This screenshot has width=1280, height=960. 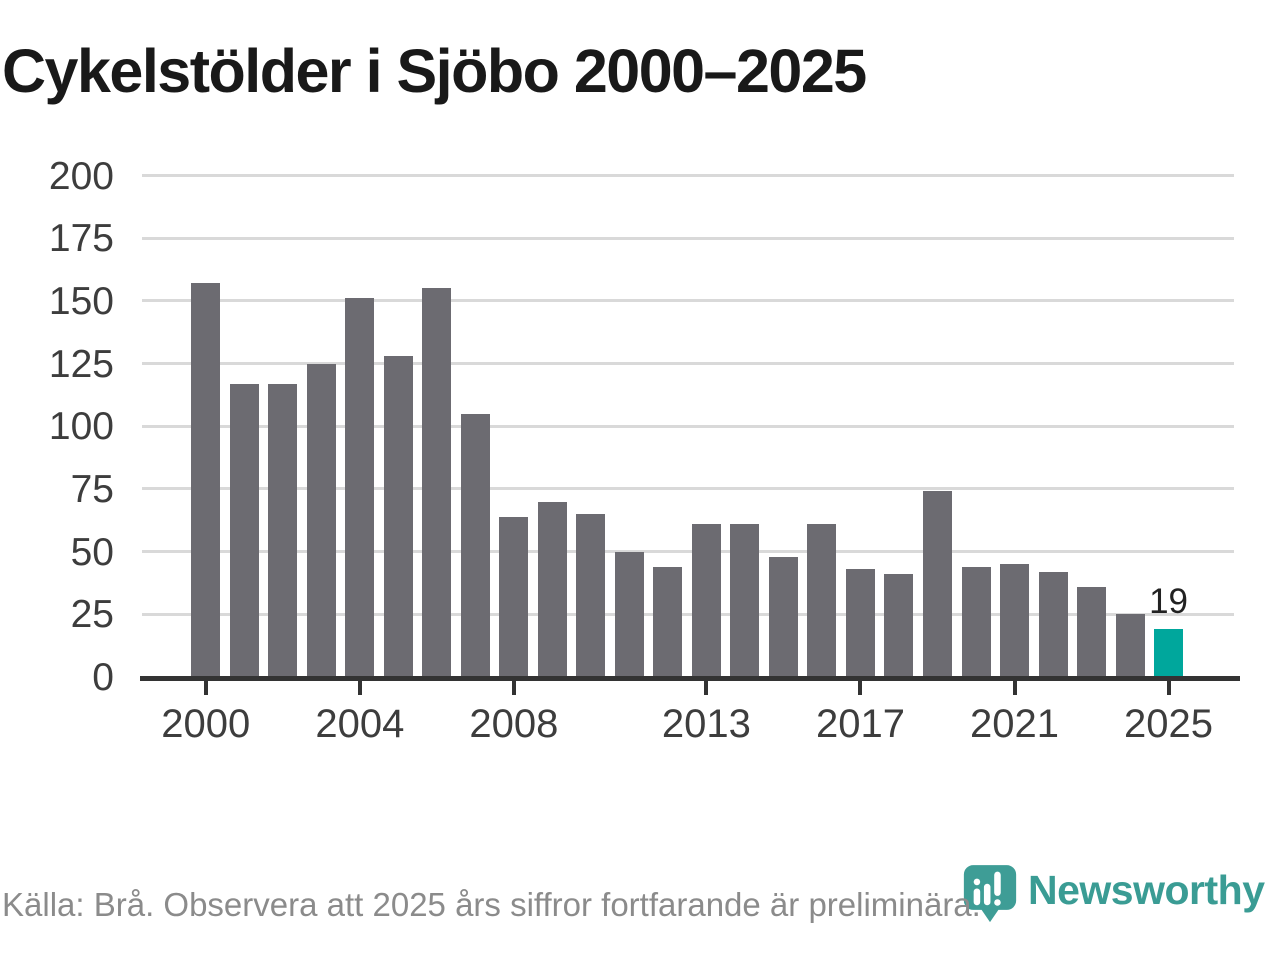 I want to click on x-axis-tick-label: 2000, so click(x=206, y=724).